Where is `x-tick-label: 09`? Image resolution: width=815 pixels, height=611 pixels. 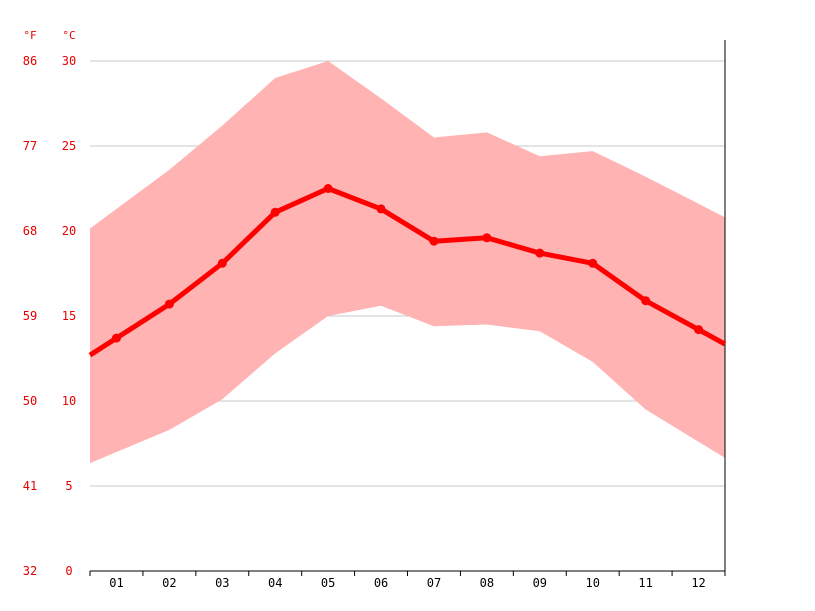
x-tick-label: 09 is located at coordinates (540, 583).